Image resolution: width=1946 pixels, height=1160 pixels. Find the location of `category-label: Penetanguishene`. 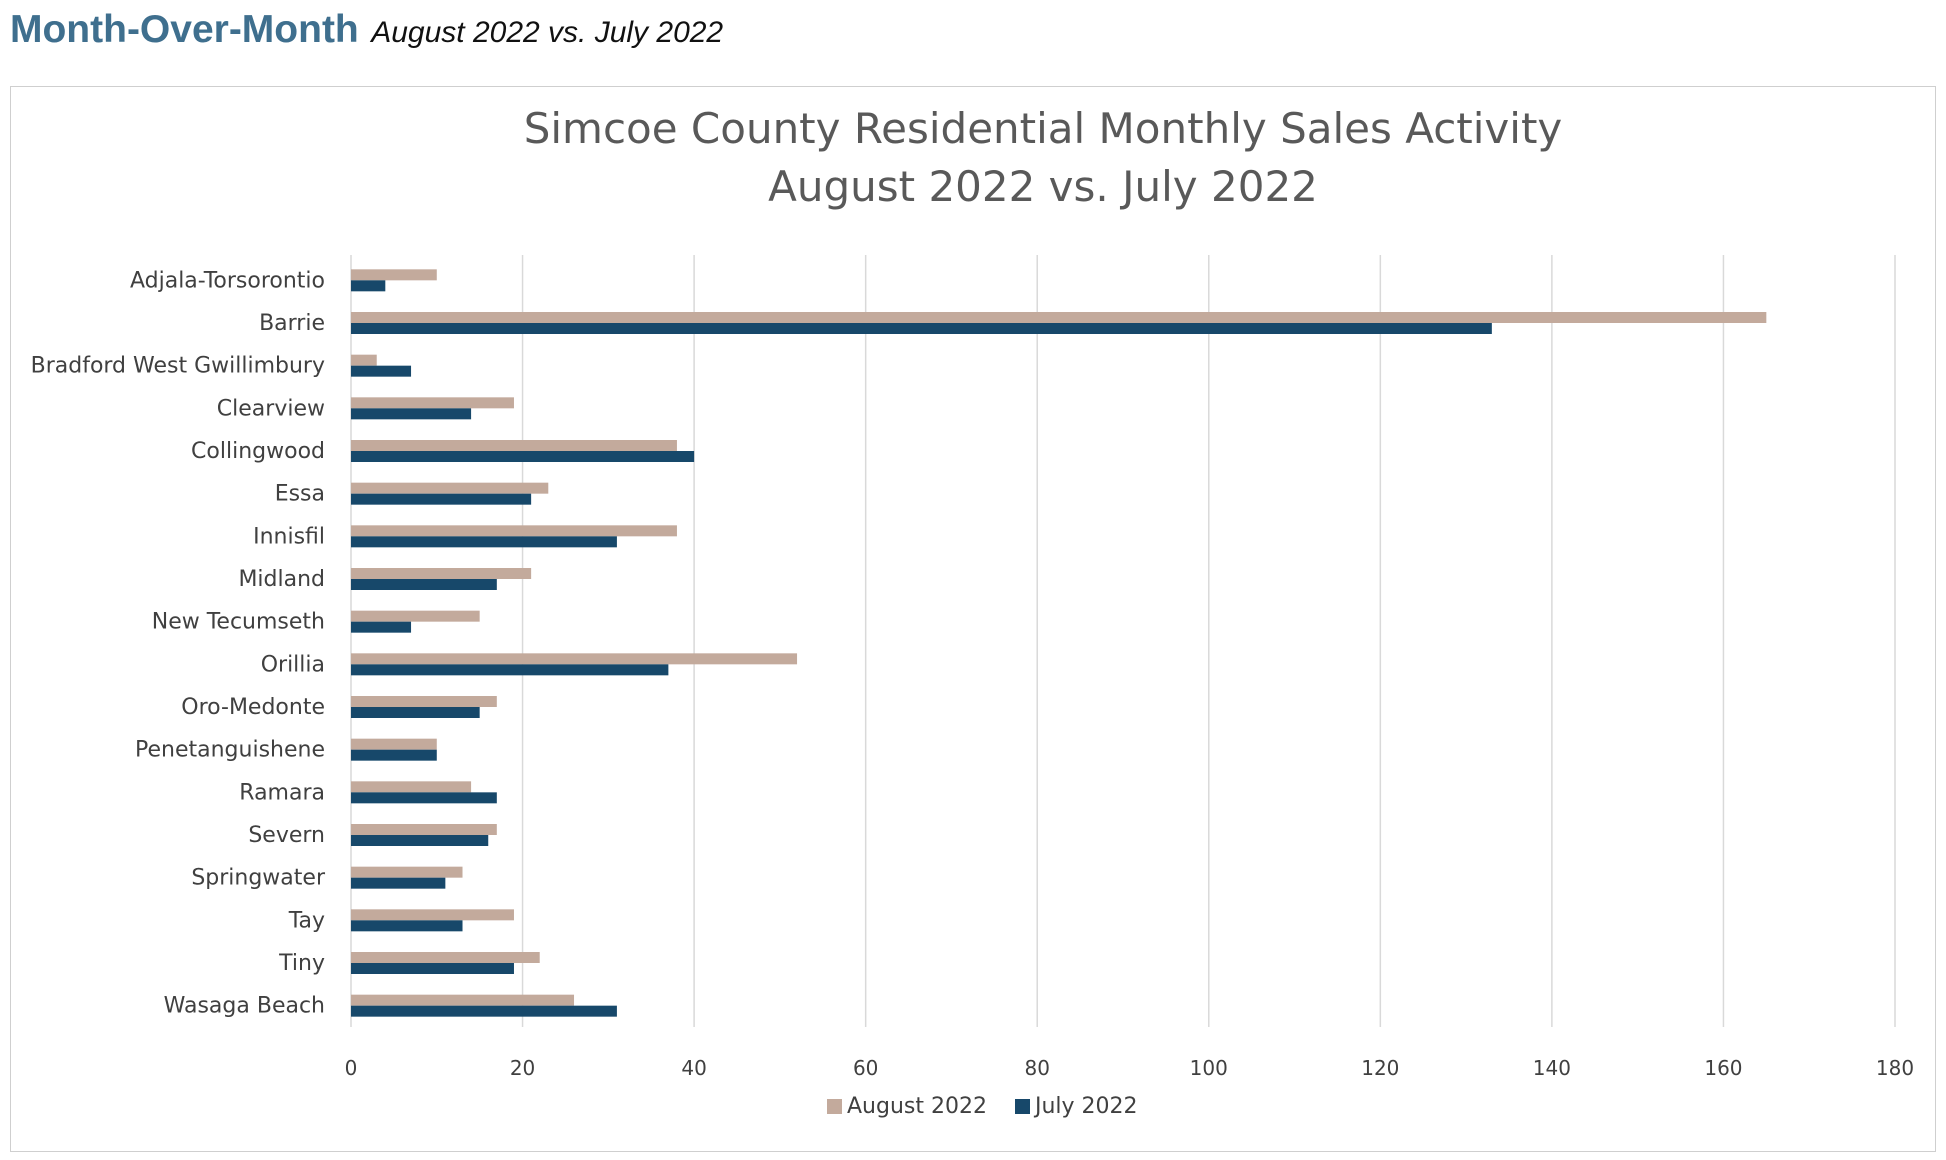

category-label: Penetanguishene is located at coordinates (230, 750).